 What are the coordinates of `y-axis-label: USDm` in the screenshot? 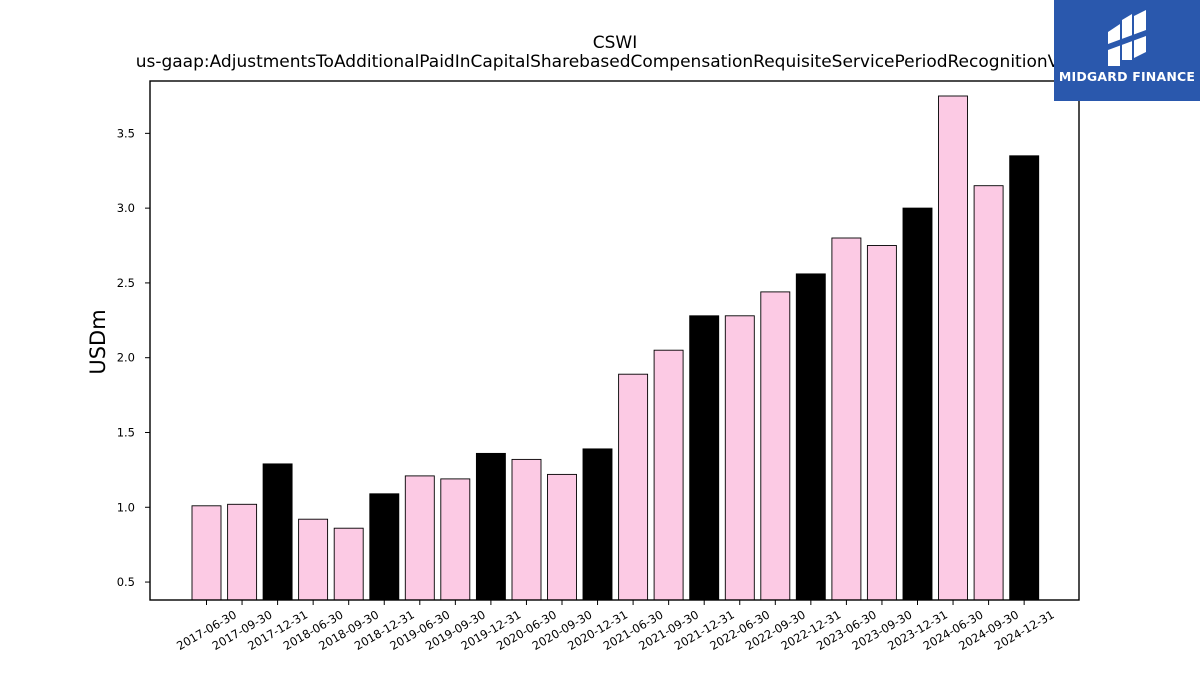 It's located at (98, 341).